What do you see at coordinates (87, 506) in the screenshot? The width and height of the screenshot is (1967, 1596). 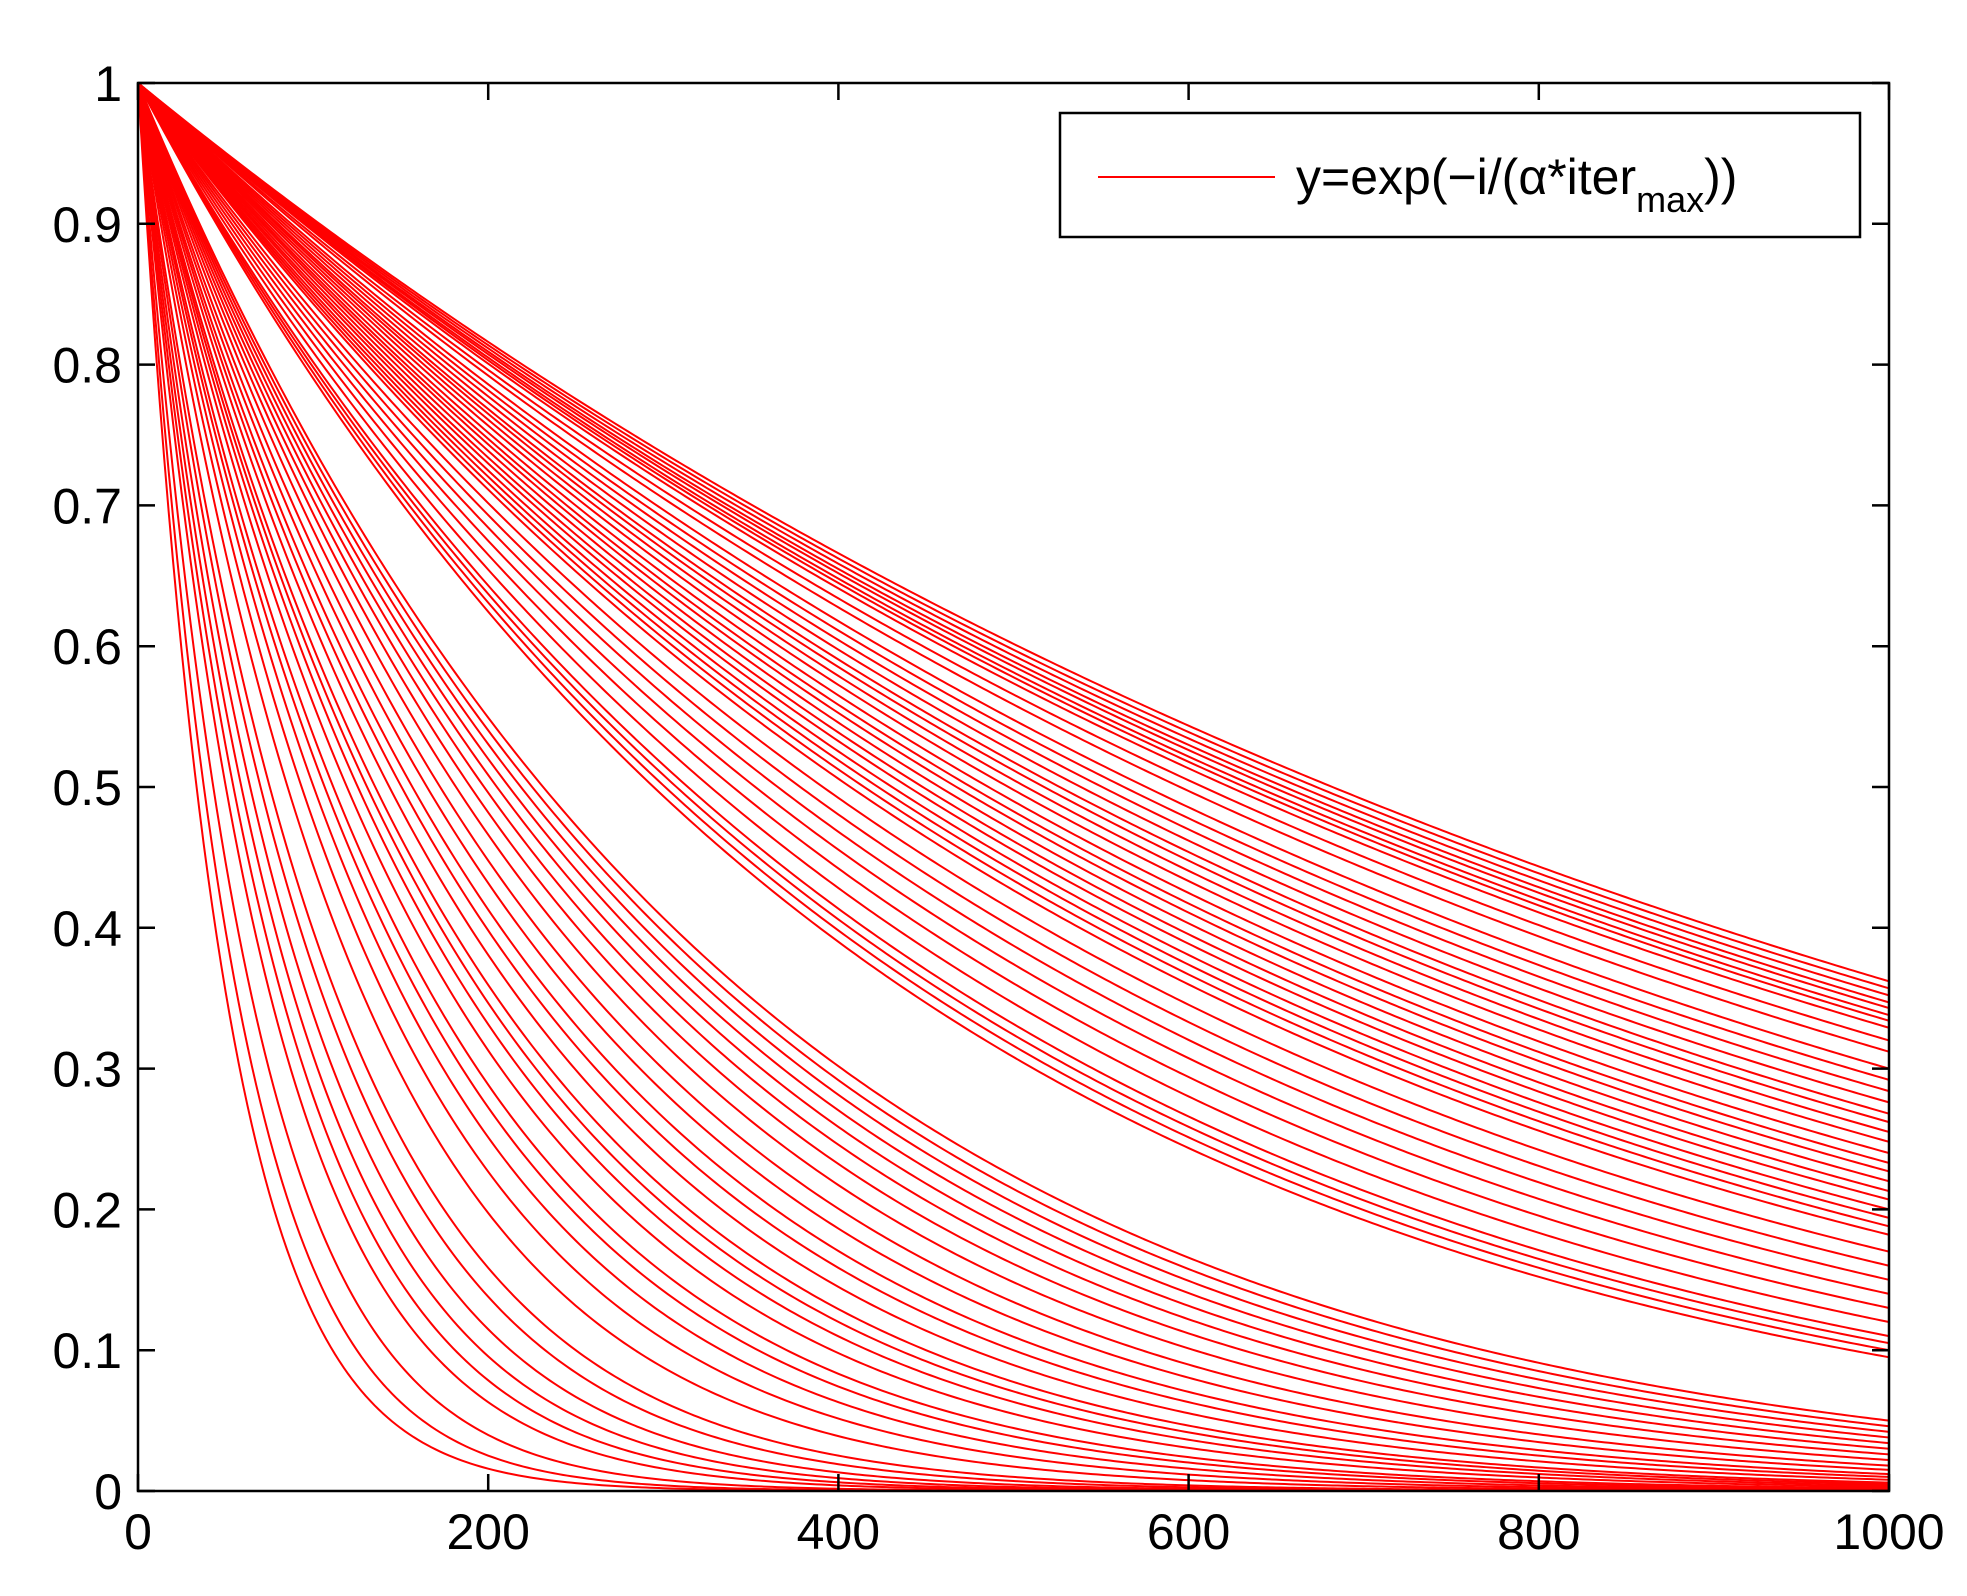 I see `y-tick-label-0.7: 0.7` at bounding box center [87, 506].